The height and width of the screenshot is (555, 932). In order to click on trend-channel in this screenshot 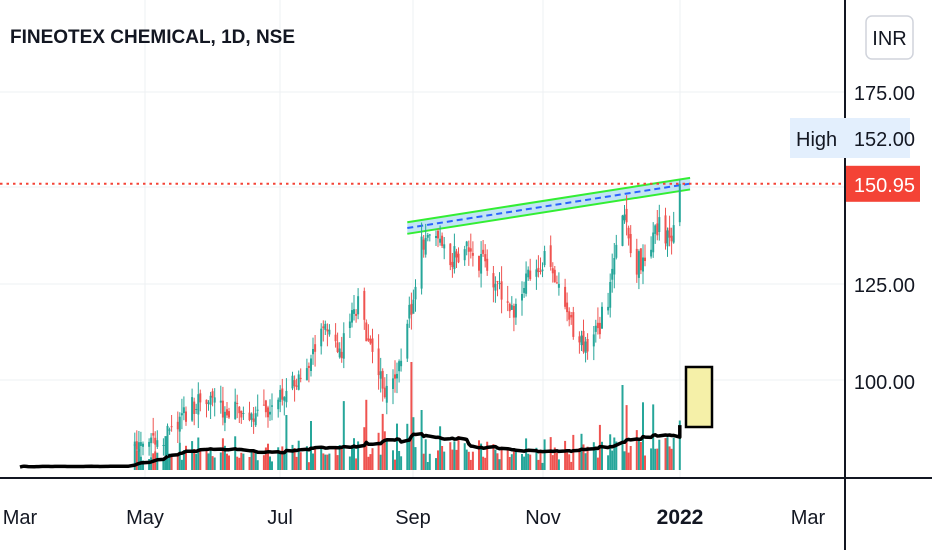, I will do `click(549, 205)`.